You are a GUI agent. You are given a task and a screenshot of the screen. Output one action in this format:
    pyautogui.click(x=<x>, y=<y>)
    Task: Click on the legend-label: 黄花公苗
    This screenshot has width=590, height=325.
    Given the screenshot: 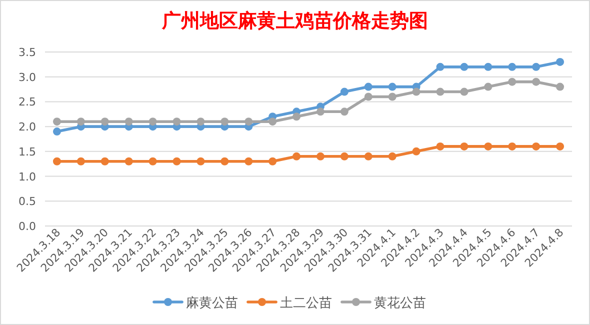 What is the action you would take?
    pyautogui.click(x=400, y=303)
    